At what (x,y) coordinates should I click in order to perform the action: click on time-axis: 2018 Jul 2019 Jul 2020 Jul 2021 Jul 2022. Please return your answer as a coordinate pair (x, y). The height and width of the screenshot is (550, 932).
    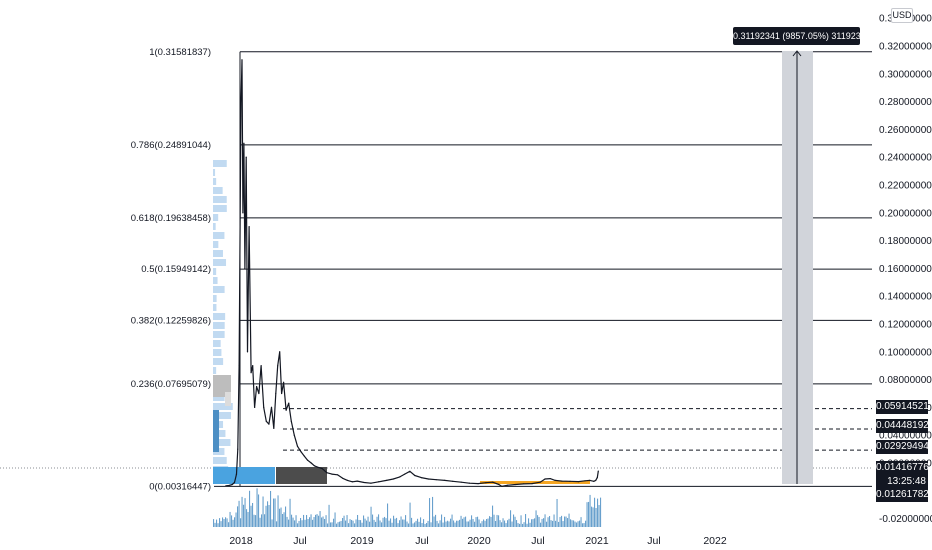
    Looking at the image, I should click on (478, 541).